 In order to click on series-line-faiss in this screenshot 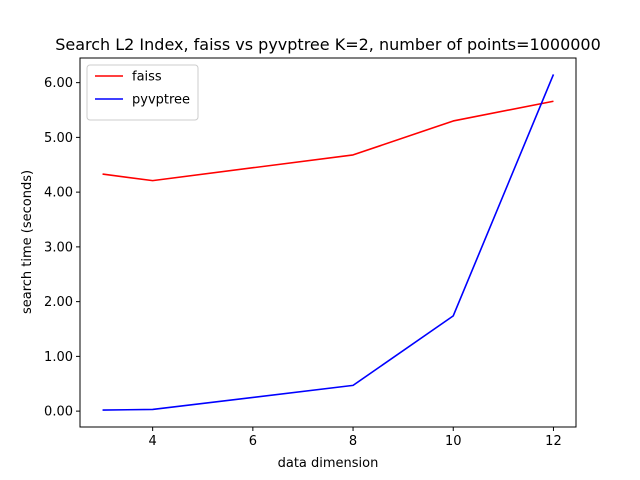, I will do `click(328, 141)`.